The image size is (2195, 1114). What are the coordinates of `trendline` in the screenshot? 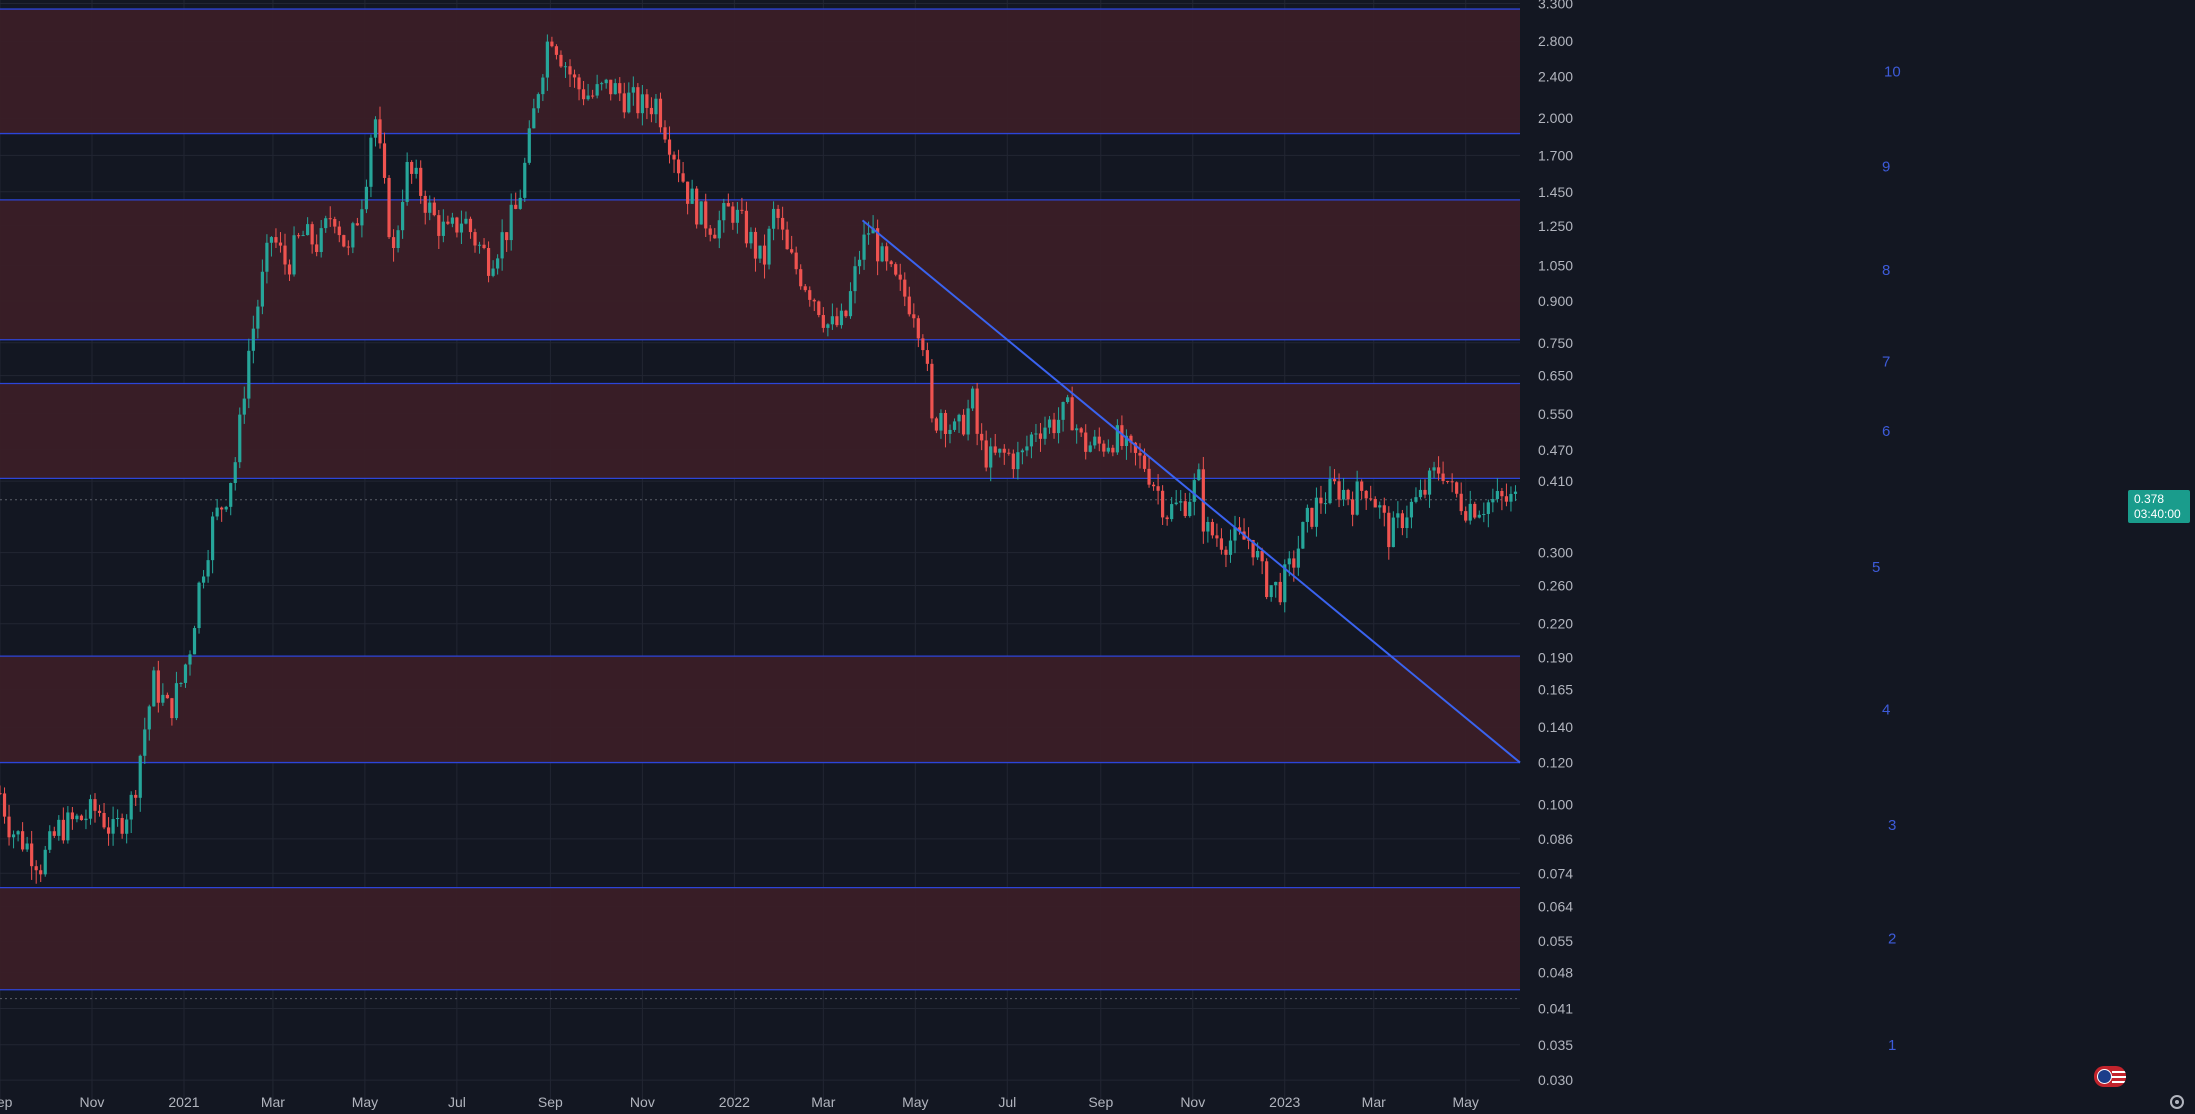 It's located at (1191, 491).